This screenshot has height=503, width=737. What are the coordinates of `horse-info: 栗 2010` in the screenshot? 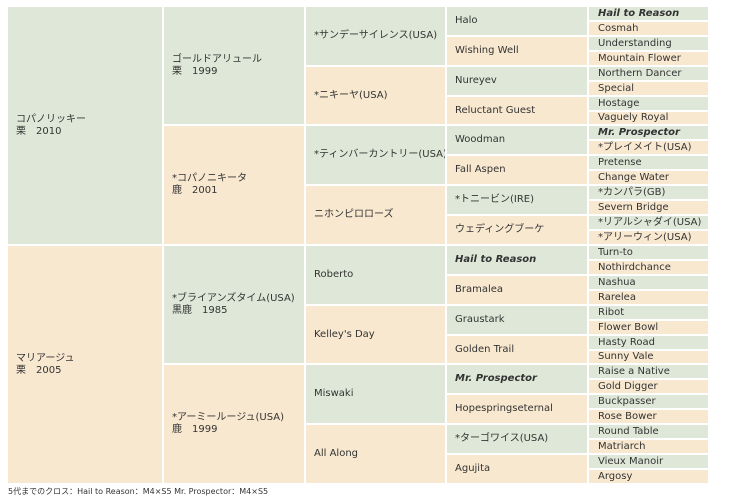 It's located at (39, 131).